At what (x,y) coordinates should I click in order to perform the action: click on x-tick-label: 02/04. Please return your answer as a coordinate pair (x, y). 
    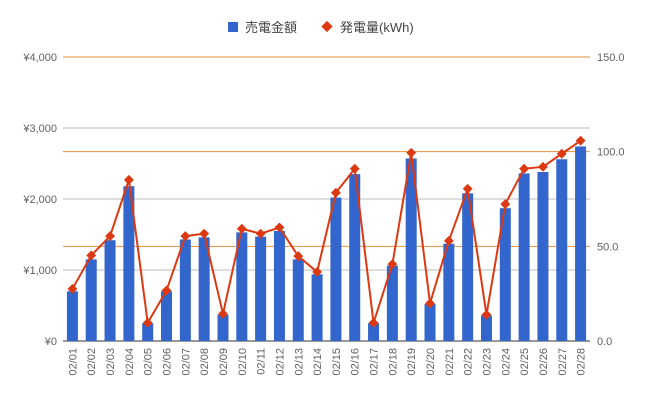
    Looking at the image, I should click on (130, 362).